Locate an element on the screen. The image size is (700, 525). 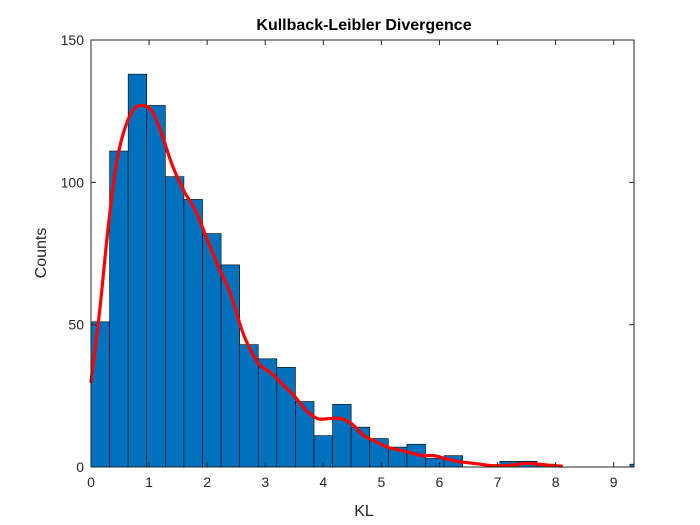
y-tick-label: 50 is located at coordinates (76, 325).